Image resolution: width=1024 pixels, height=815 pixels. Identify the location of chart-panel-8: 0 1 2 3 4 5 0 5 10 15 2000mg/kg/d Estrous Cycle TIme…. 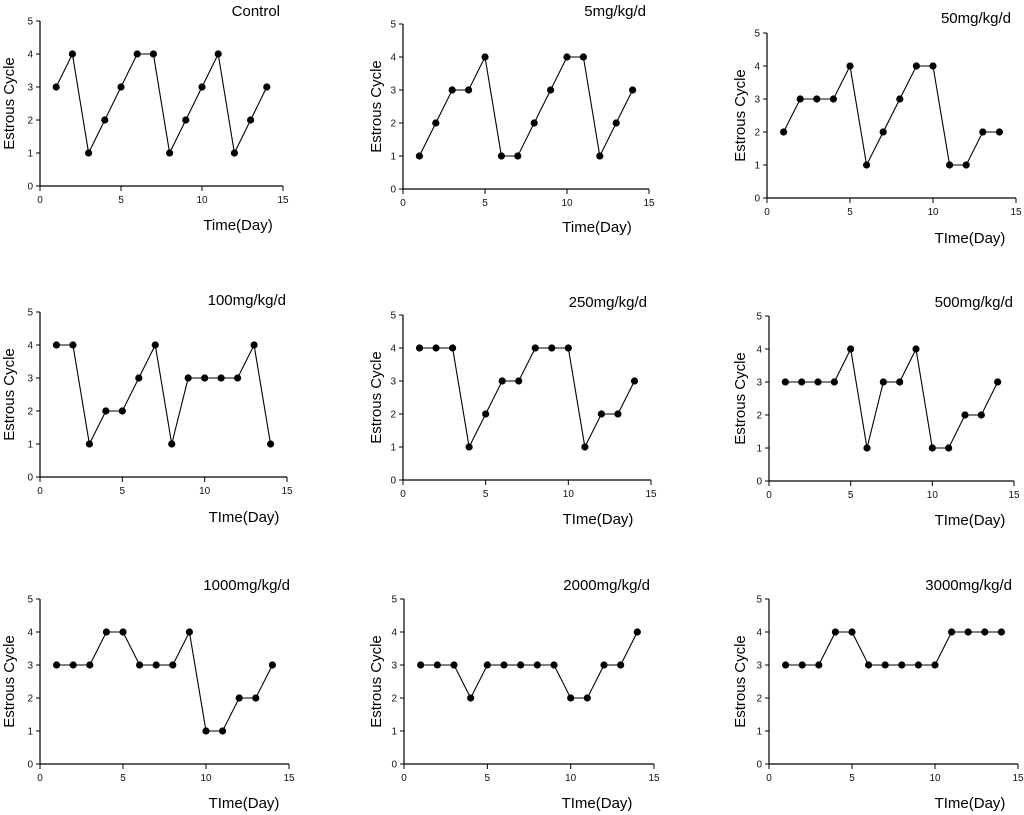
(514, 694).